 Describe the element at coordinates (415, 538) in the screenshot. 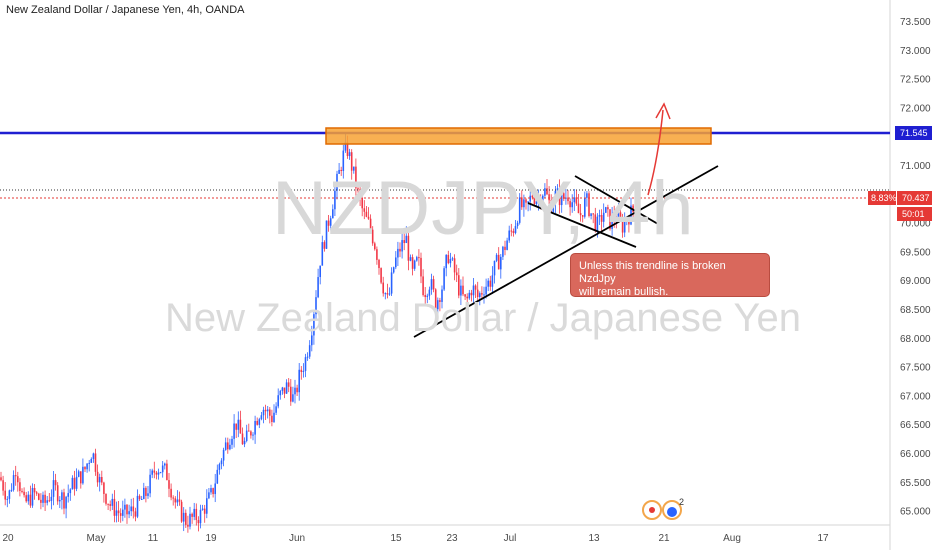

I see `time-axis: 20 May 11 19 Jun 15 23 Jul 13 21 Aug 17` at that location.